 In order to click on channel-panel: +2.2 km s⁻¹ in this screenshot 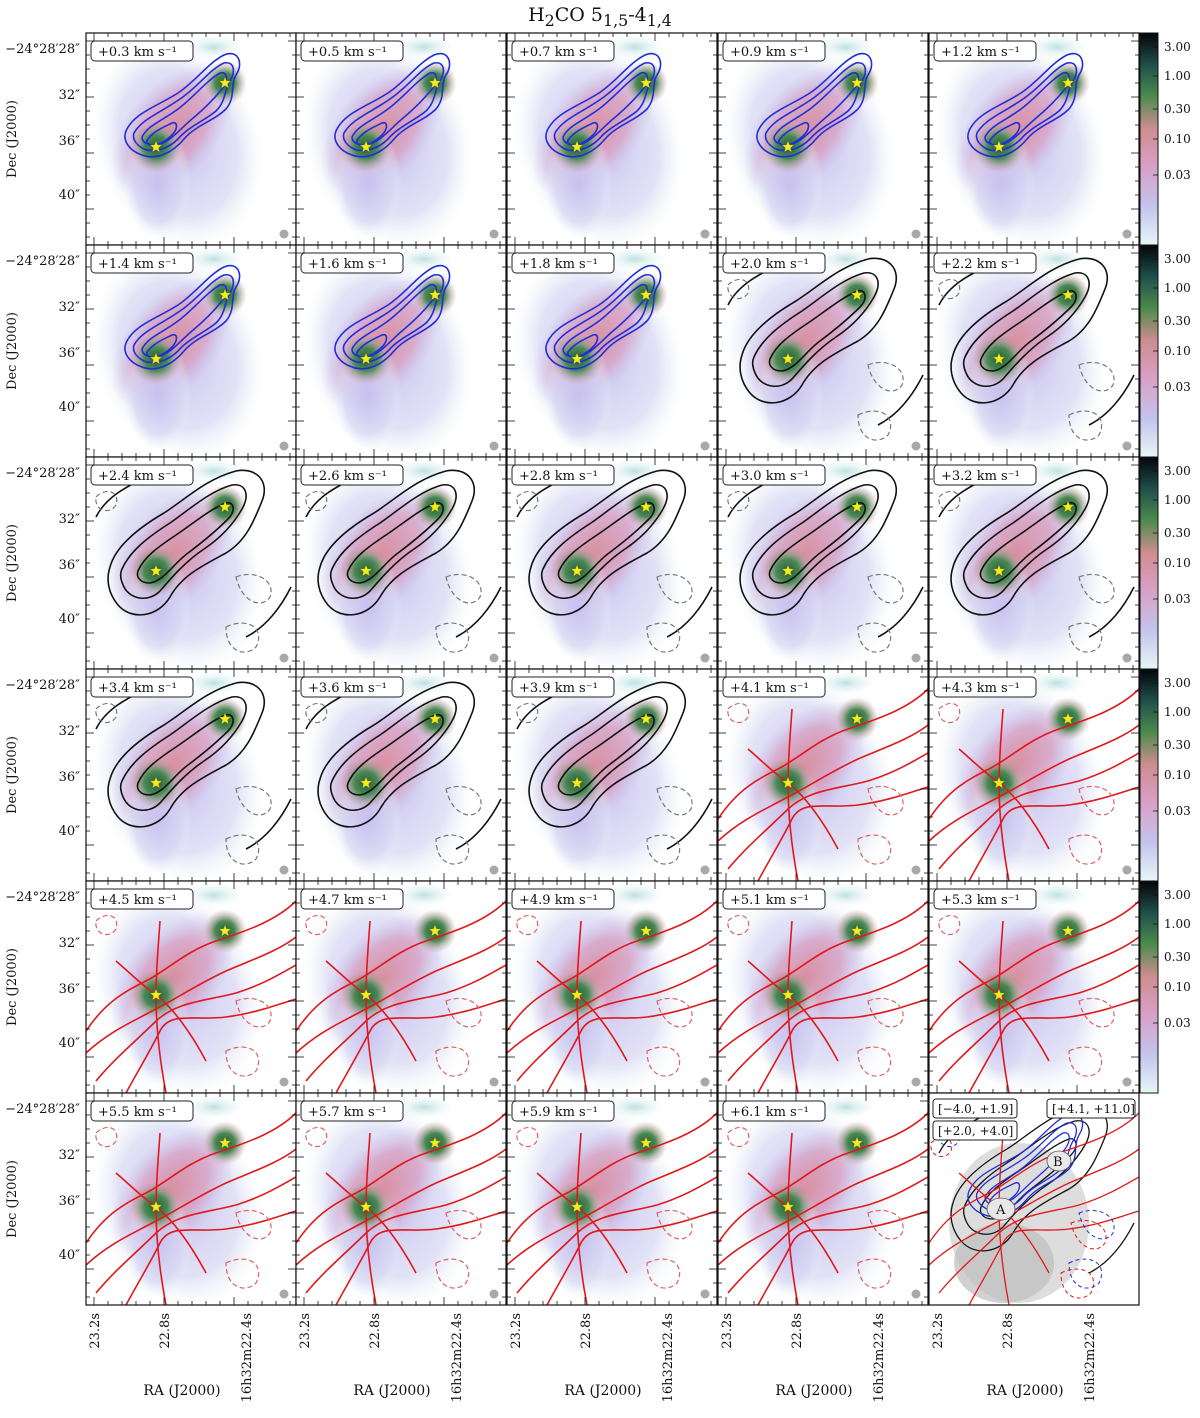, I will do `click(1034, 351)`.